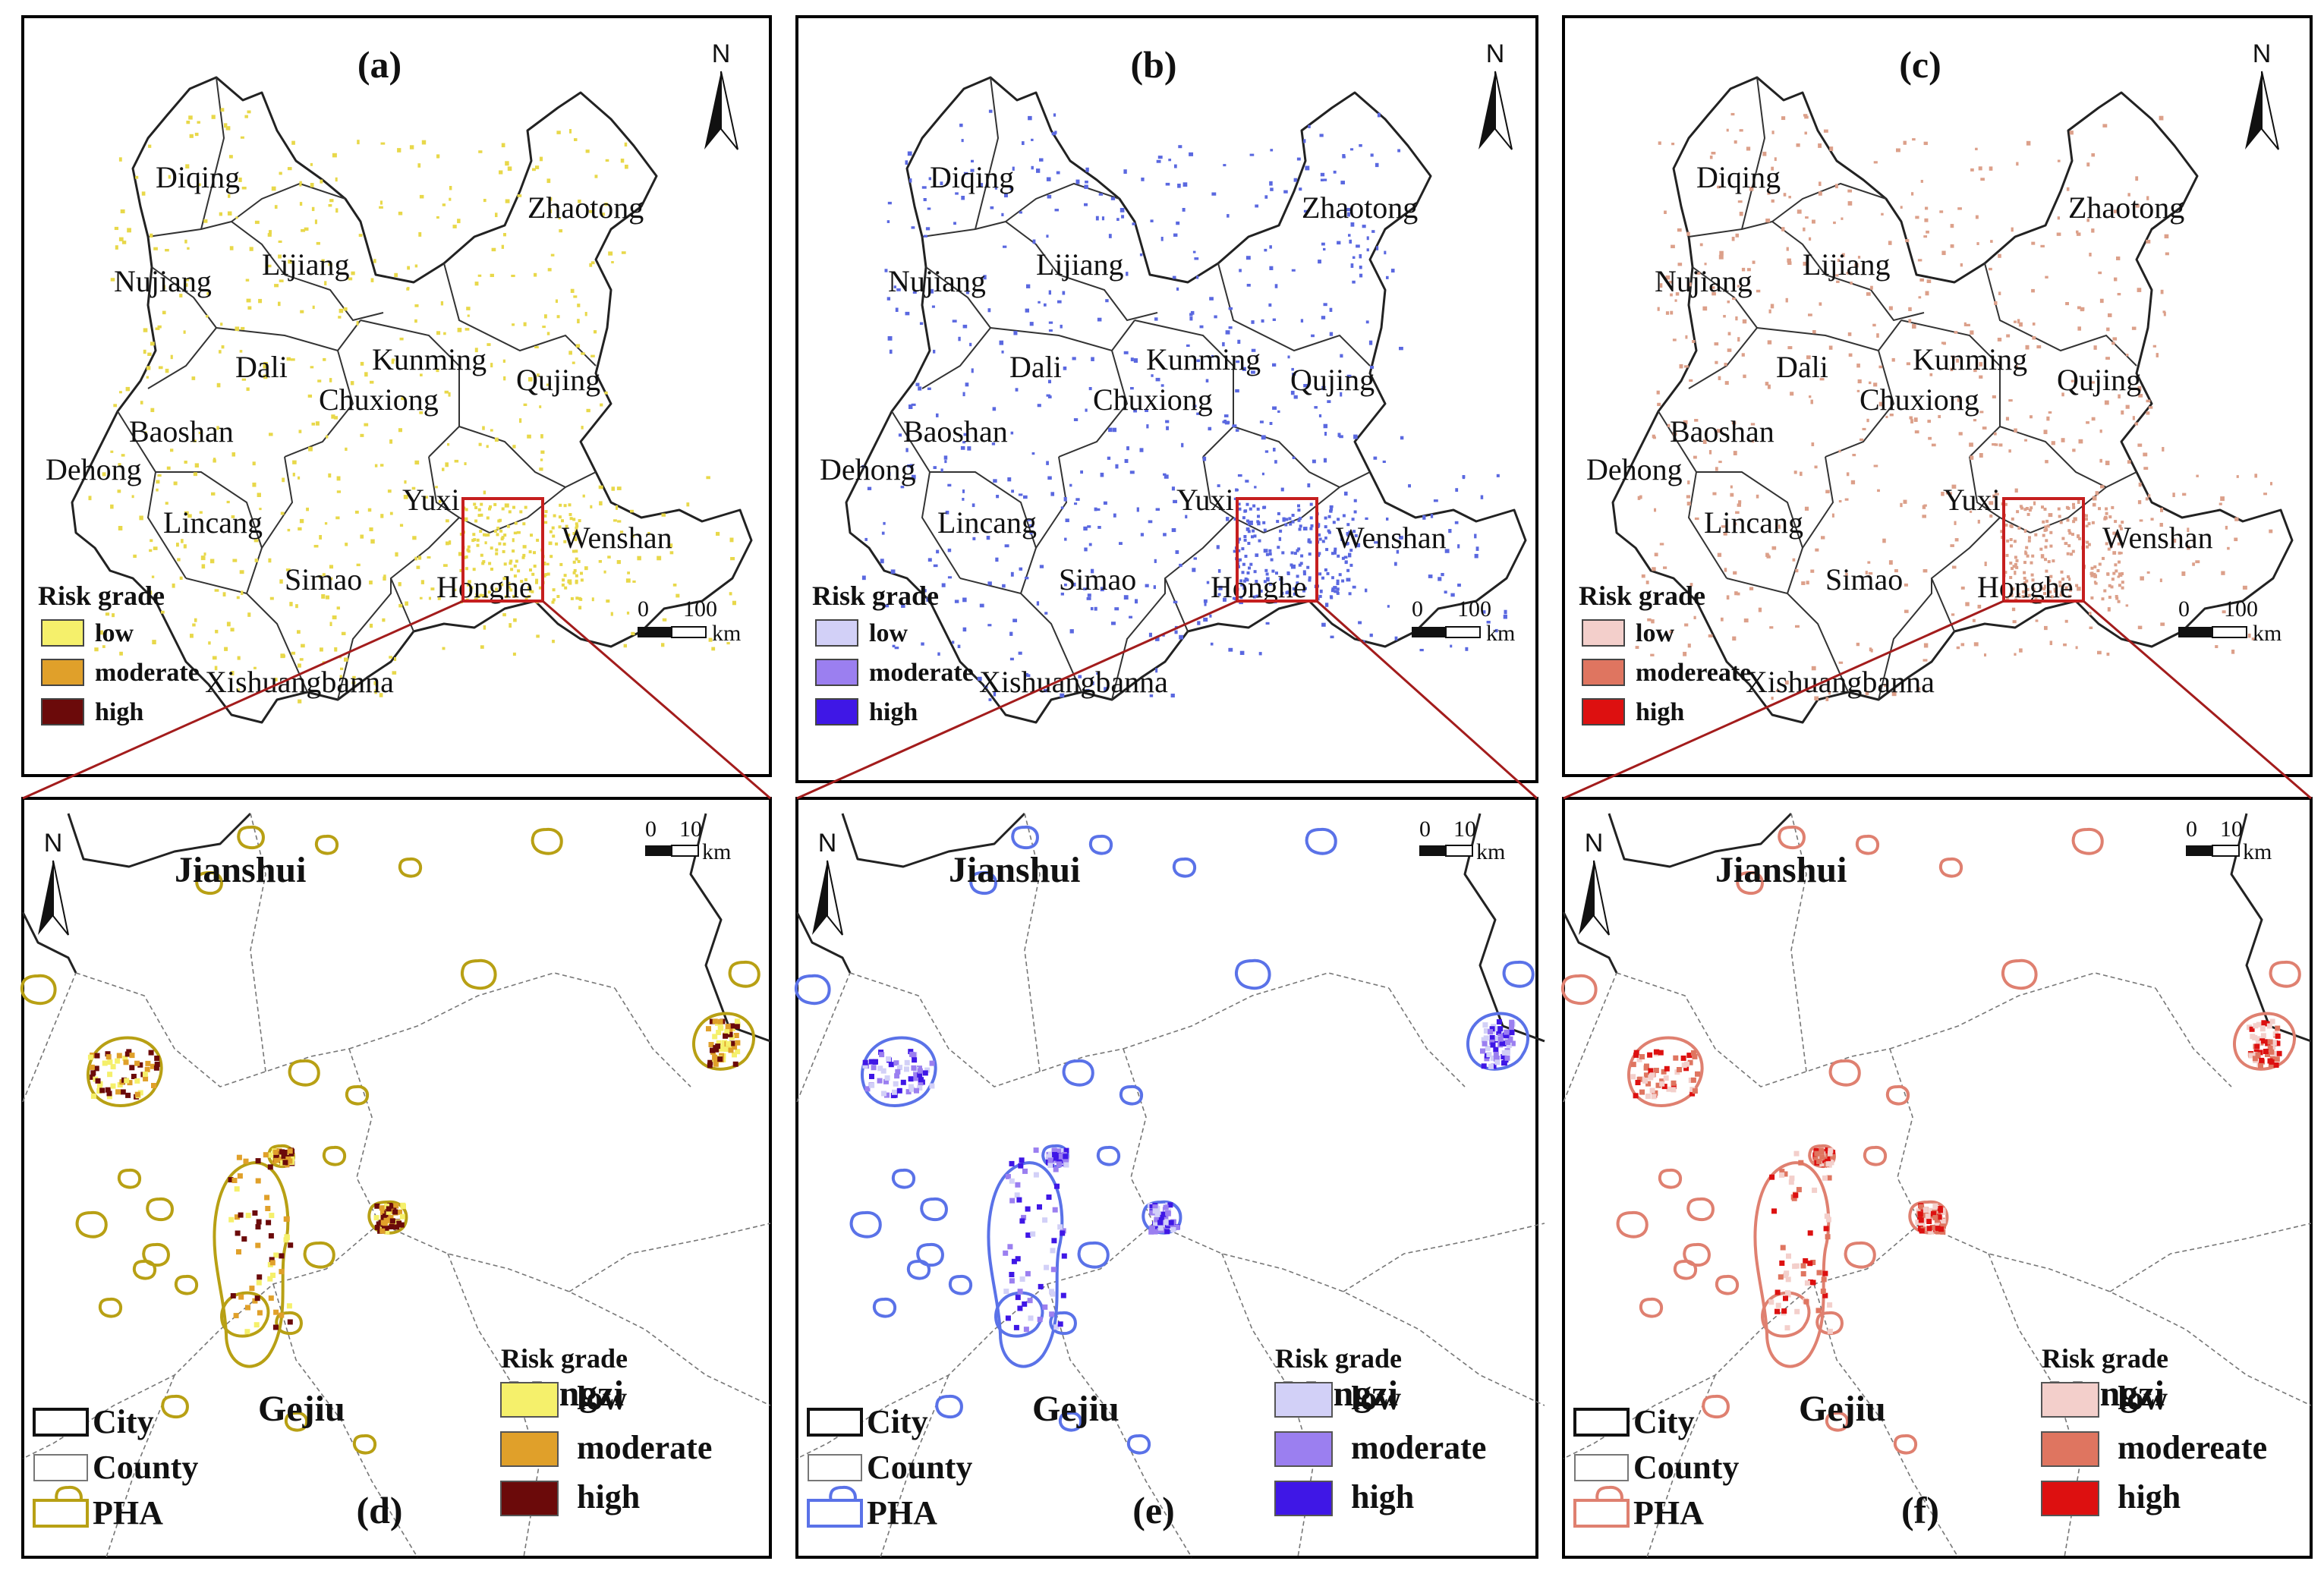 The image size is (2324, 1580). Describe the element at coordinates (837, 672) in the screenshot. I see `legend-swatch-moderate` at that location.